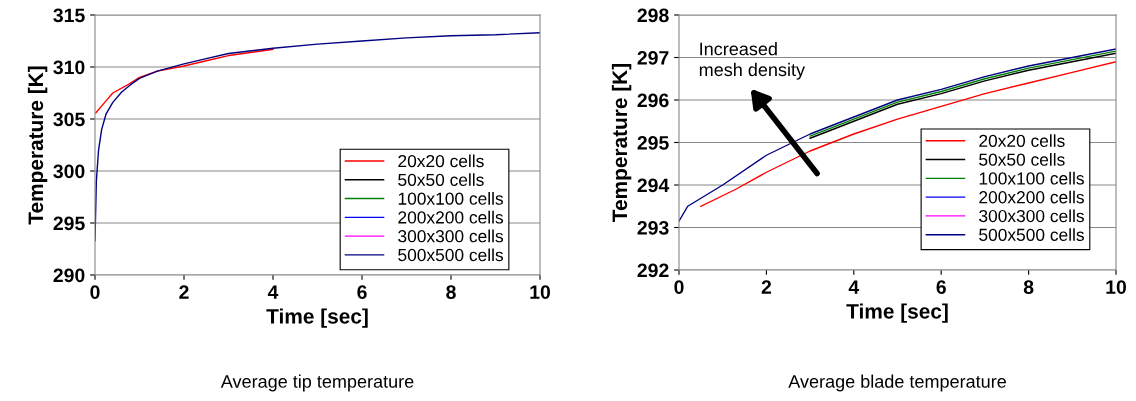  What do you see at coordinates (653, 227) in the screenshot?
I see `y-tick-label: 293` at bounding box center [653, 227].